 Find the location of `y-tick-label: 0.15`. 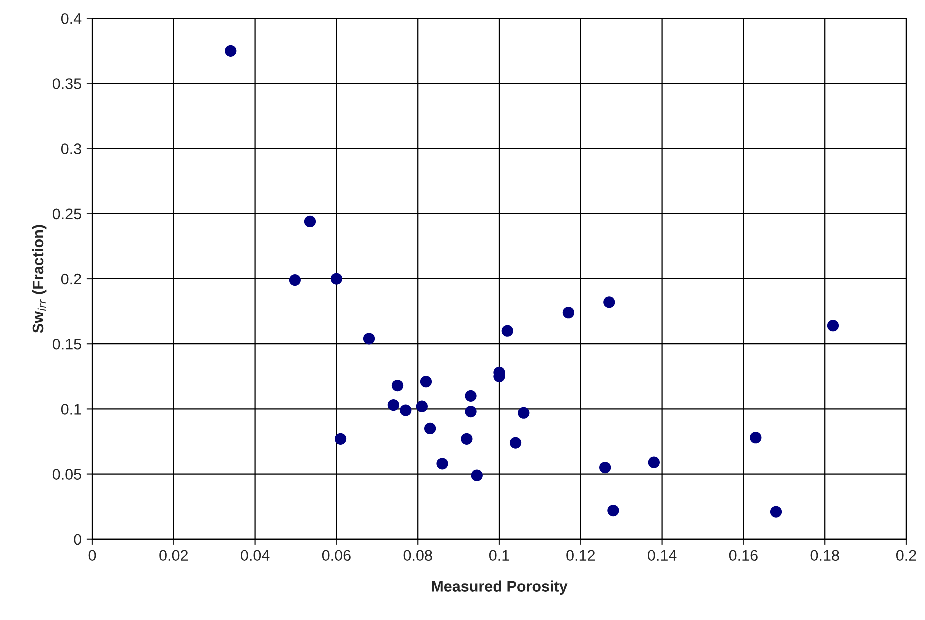

y-tick-label: 0.15 is located at coordinates (67, 344).